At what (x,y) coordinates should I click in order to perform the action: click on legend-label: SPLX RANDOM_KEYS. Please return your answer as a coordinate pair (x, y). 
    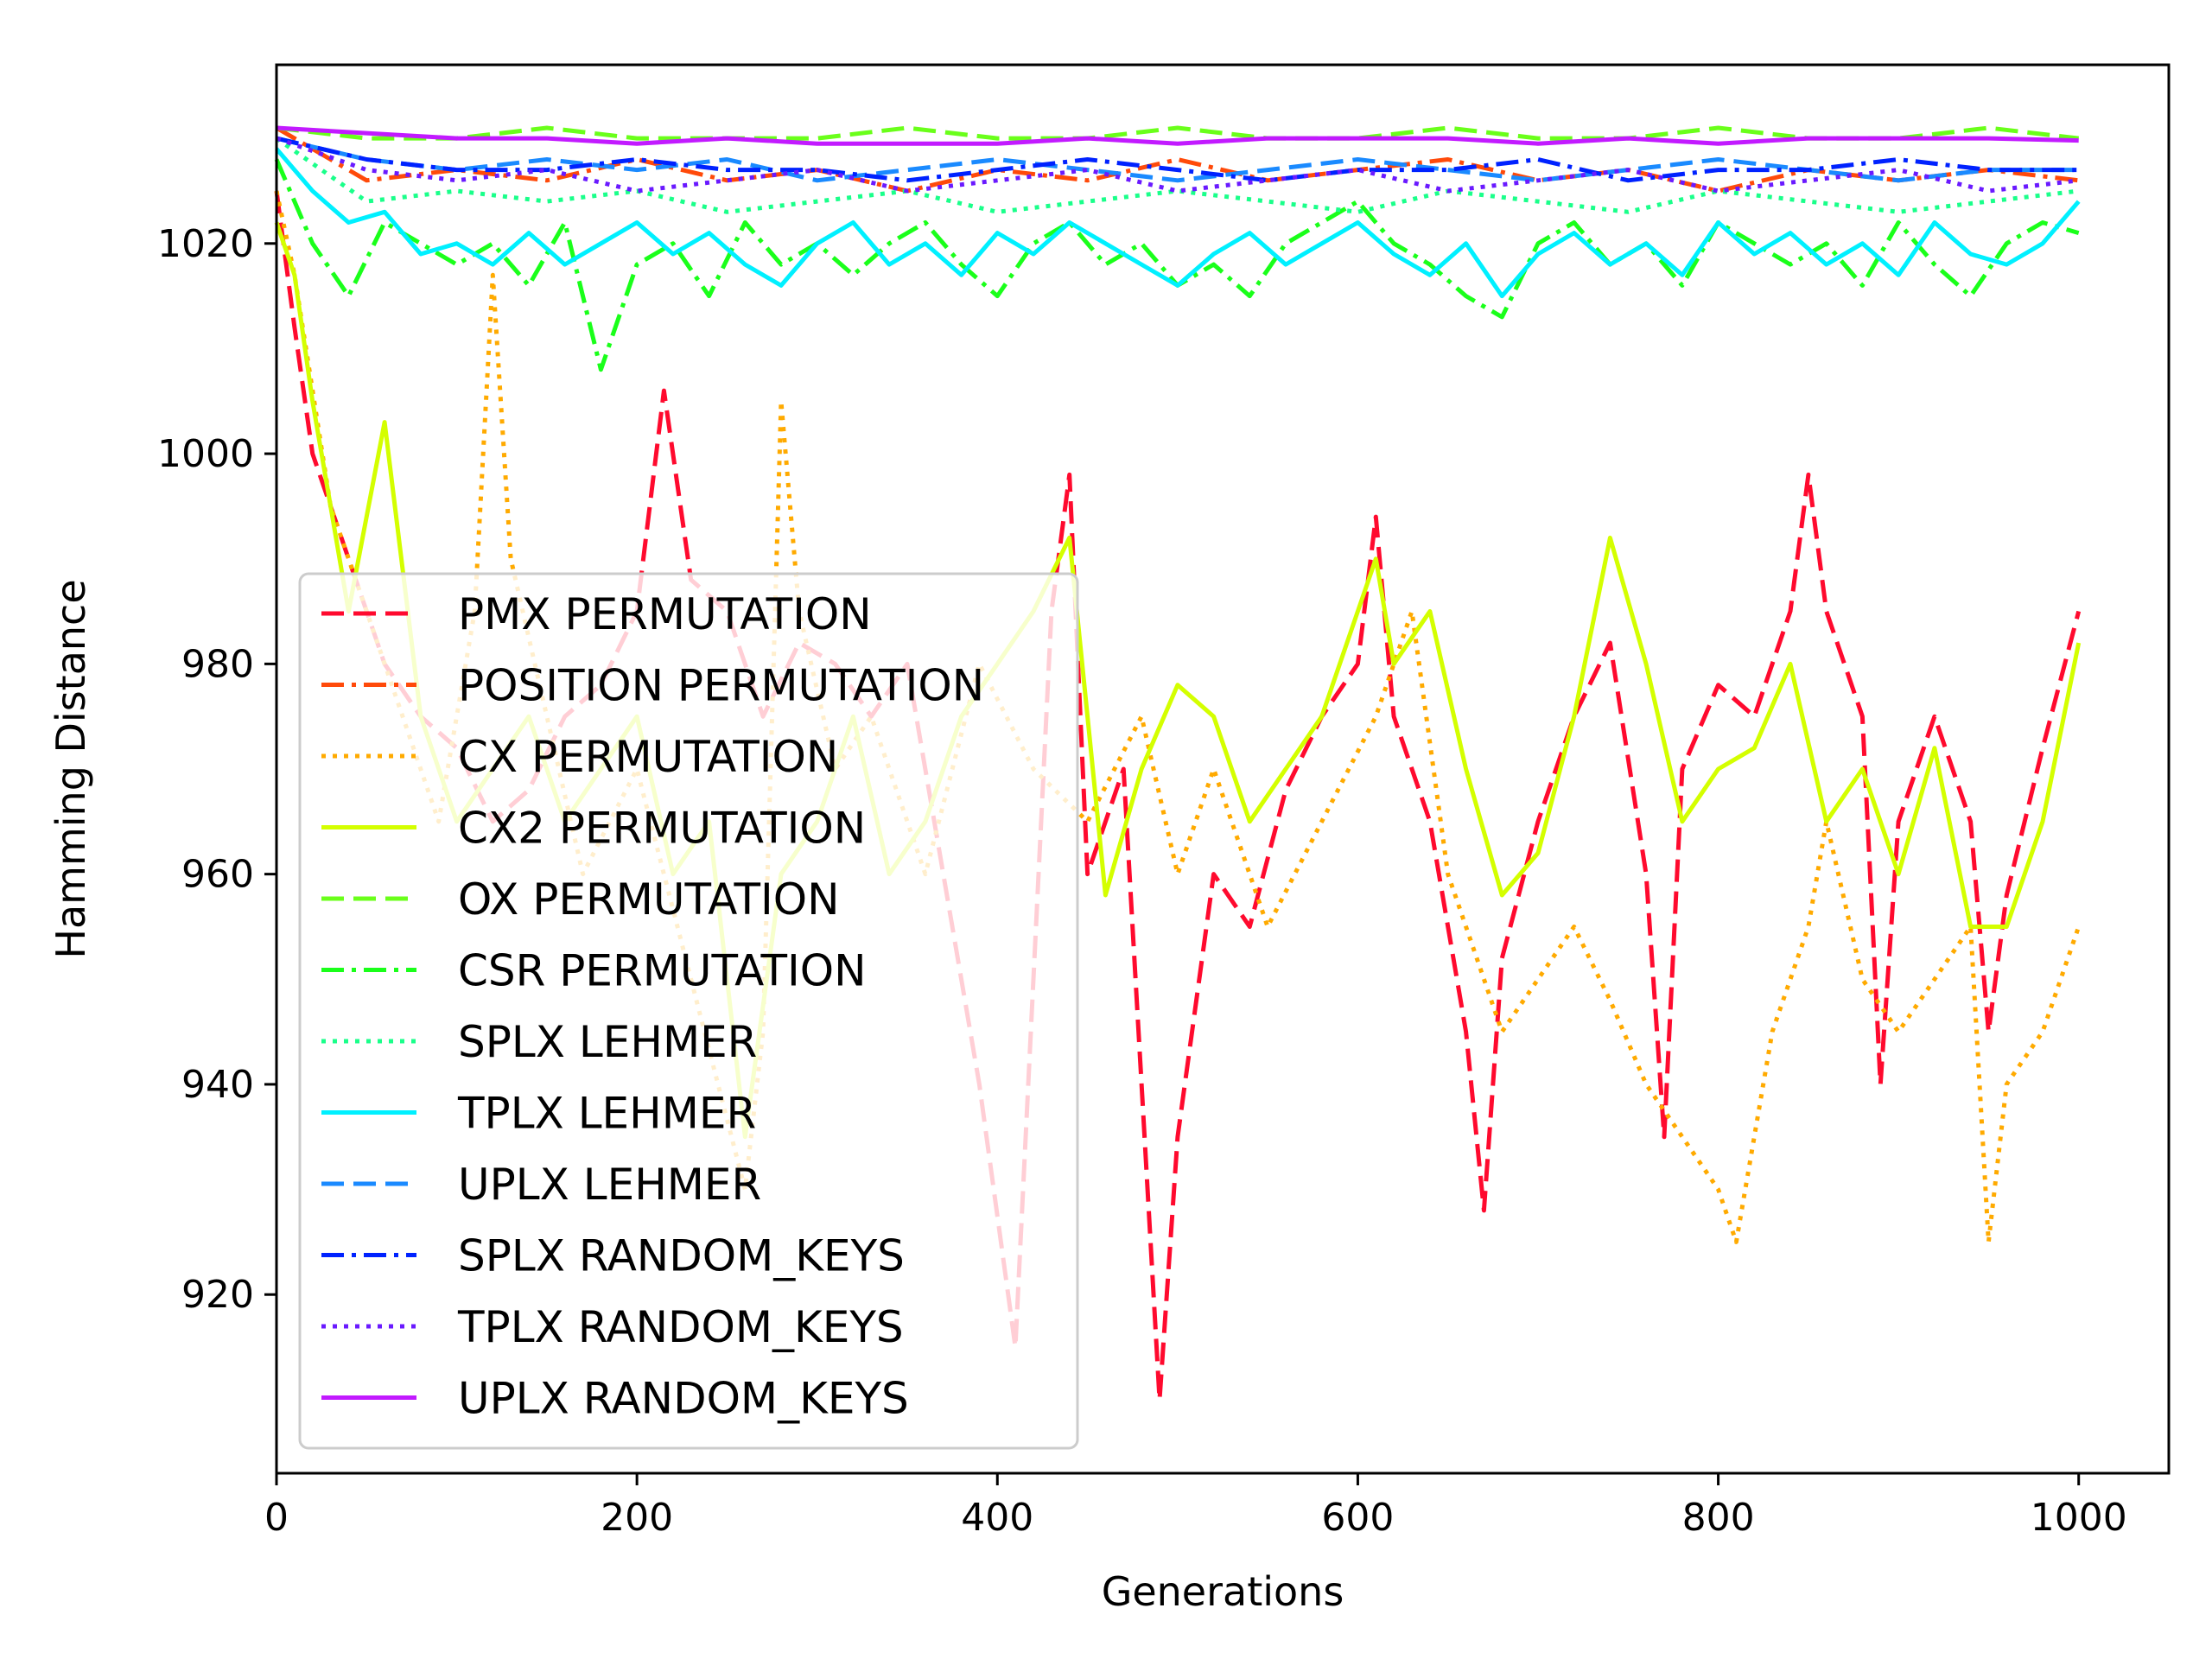
    Looking at the image, I should click on (681, 1256).